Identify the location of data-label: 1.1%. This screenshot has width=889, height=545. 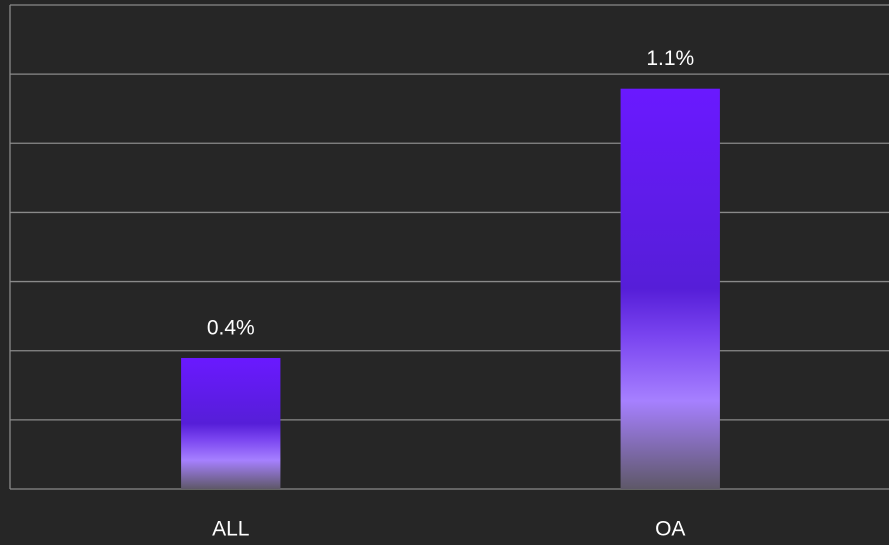
(670, 58).